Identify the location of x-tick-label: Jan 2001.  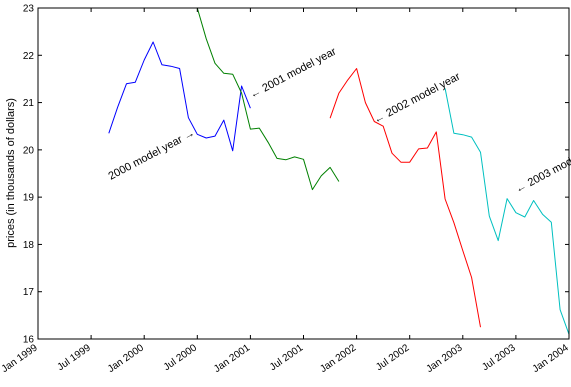
(232, 358).